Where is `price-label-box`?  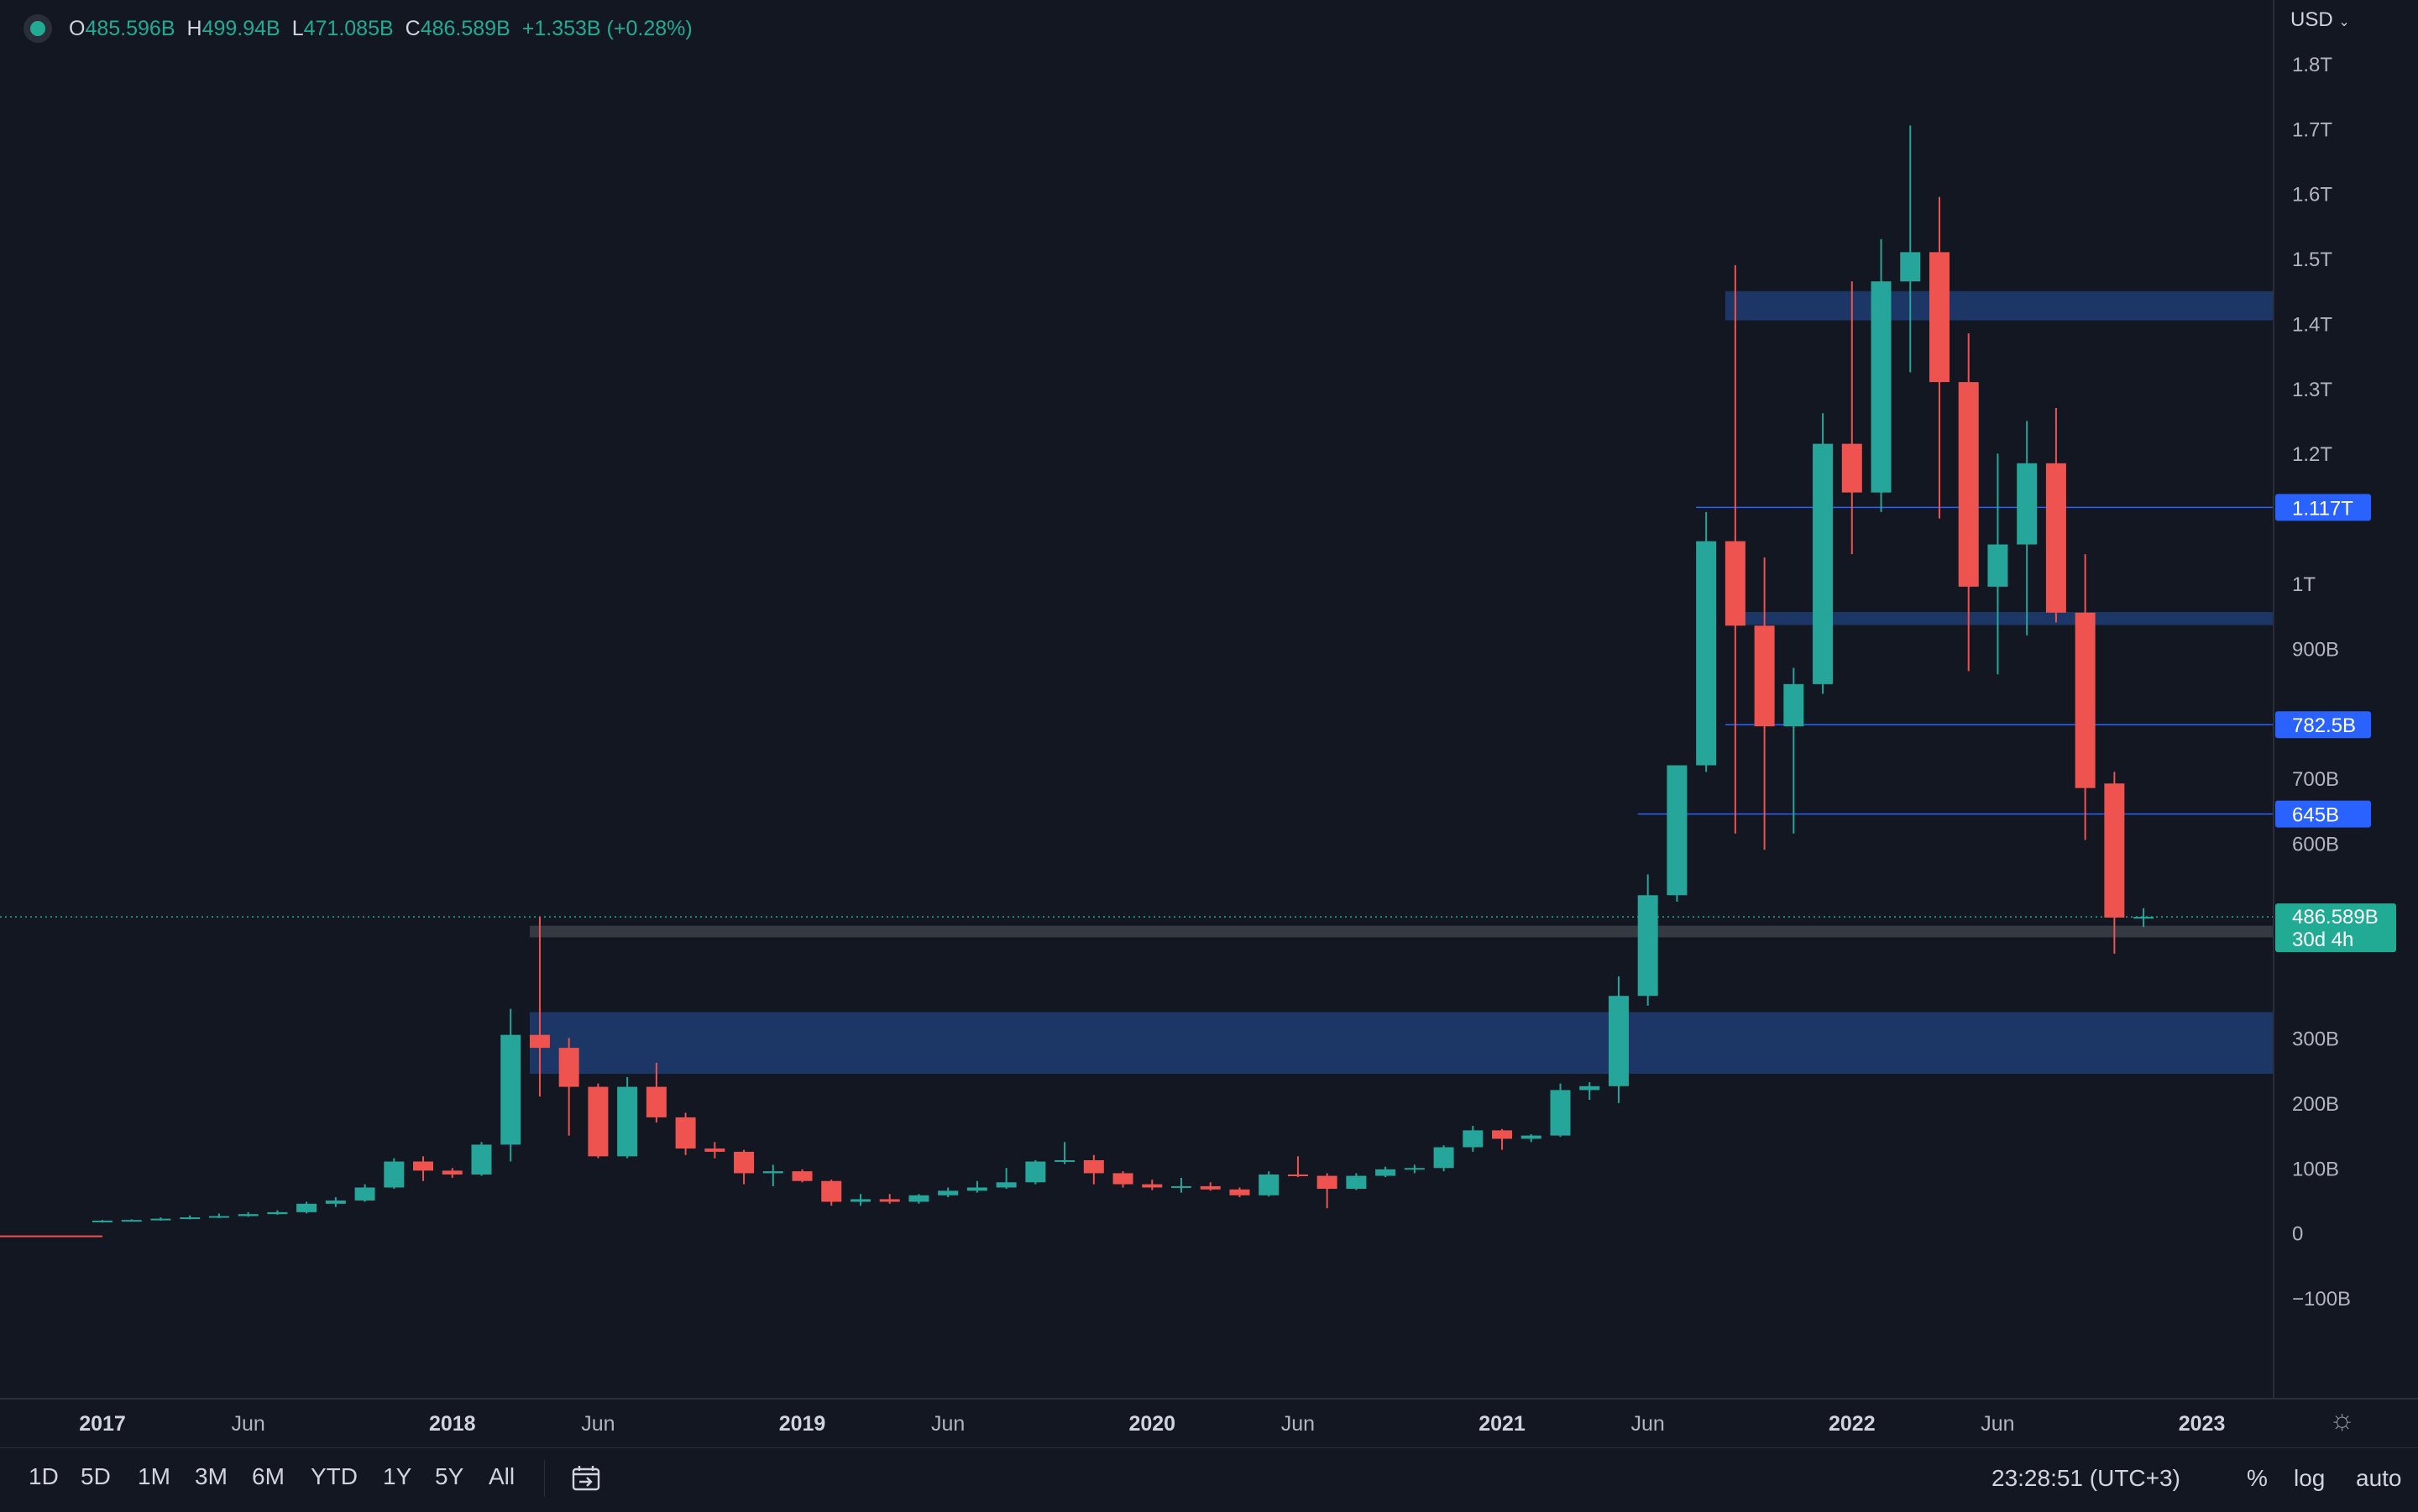
price-label-box is located at coordinates (2323, 507).